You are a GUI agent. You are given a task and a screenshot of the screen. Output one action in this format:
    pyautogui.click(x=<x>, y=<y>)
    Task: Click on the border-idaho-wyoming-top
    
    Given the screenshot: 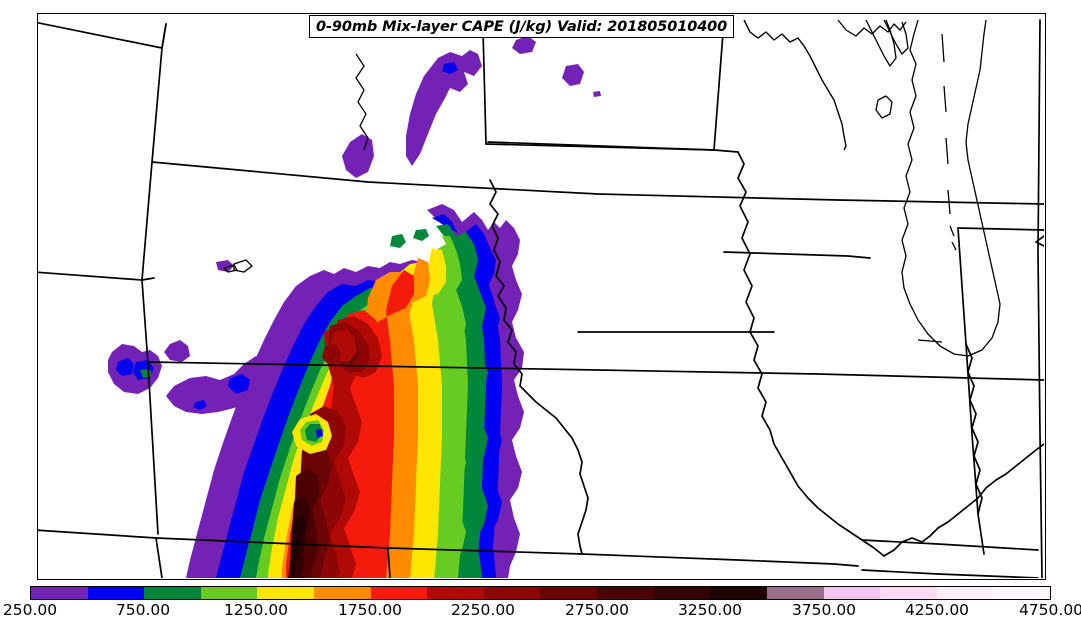 What is the action you would take?
    pyautogui.click(x=102, y=35)
    